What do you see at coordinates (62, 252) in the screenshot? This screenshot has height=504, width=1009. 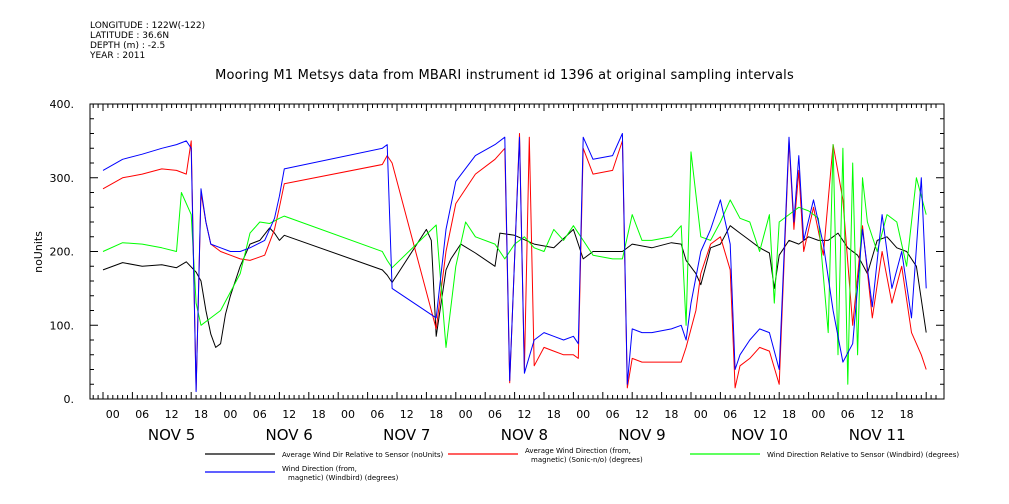 I see `y-tick-label: 200.` at bounding box center [62, 252].